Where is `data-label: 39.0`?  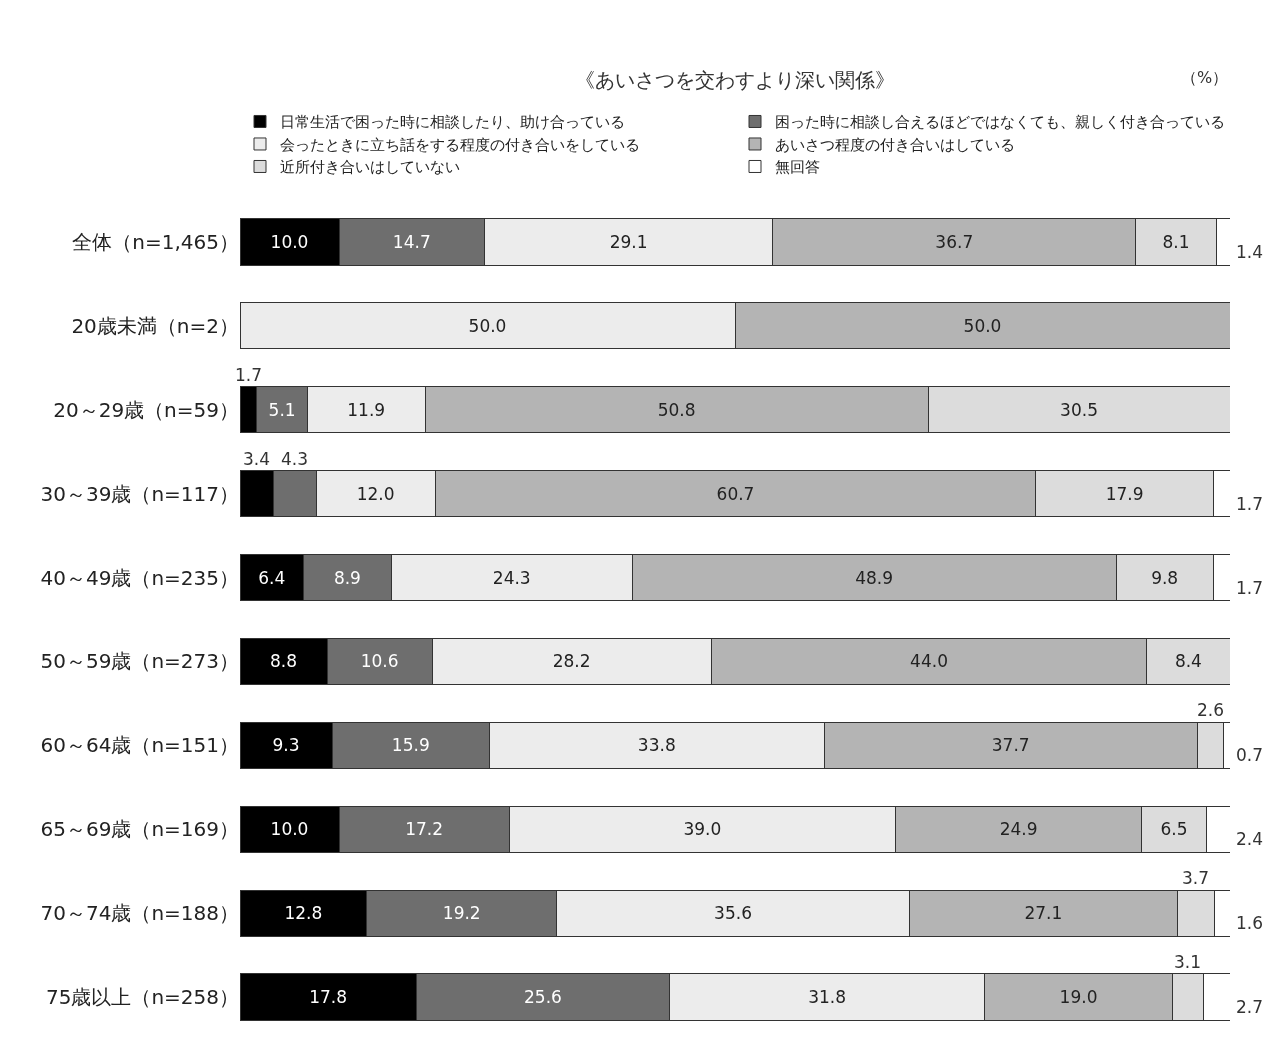
data-label: 39.0 is located at coordinates (702, 829).